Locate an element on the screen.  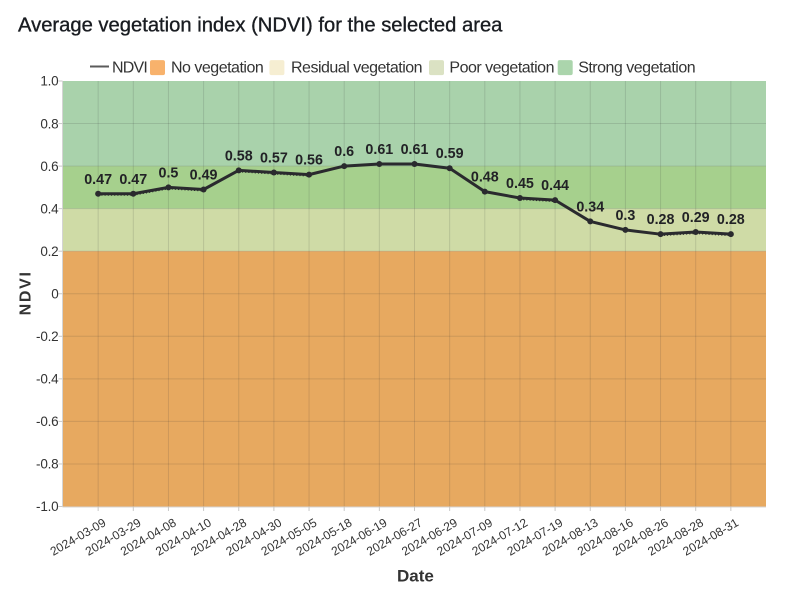
svg-text: 0.45 is located at coordinates (520, 184).